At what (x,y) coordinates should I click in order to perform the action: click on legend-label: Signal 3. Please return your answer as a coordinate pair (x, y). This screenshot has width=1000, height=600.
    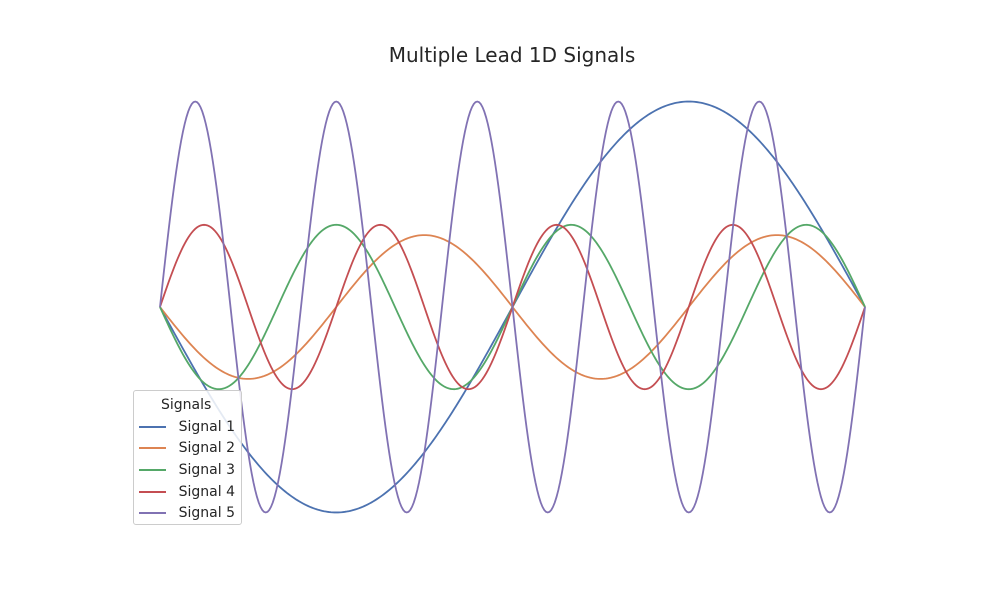
    Looking at the image, I should click on (206, 469).